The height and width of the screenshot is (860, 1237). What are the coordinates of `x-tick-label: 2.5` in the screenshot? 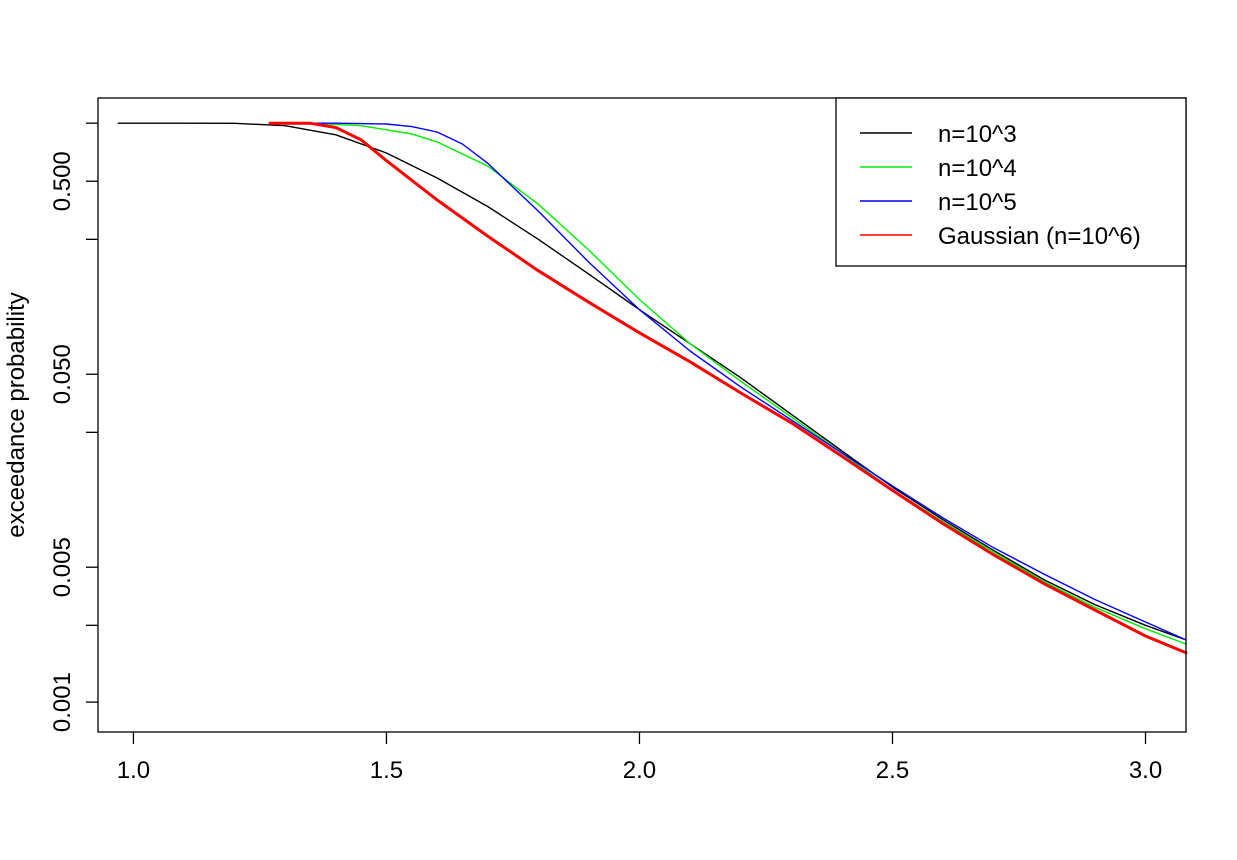 It's located at (892, 770).